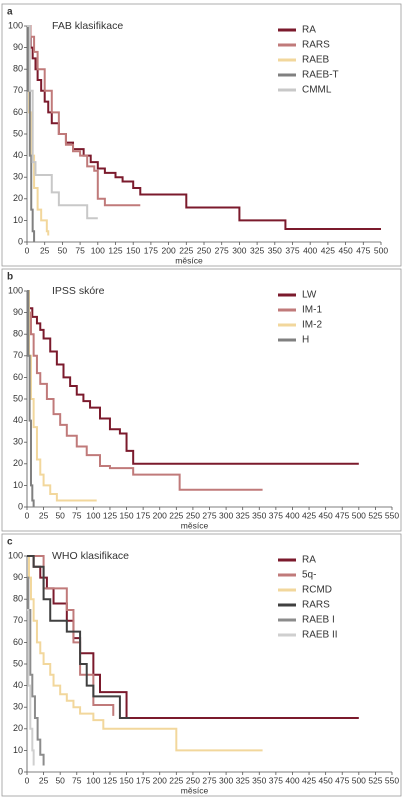 The height and width of the screenshot is (800, 404). What do you see at coordinates (143, 780) in the screenshot?
I see `x-tick-label: 175` at bounding box center [143, 780].